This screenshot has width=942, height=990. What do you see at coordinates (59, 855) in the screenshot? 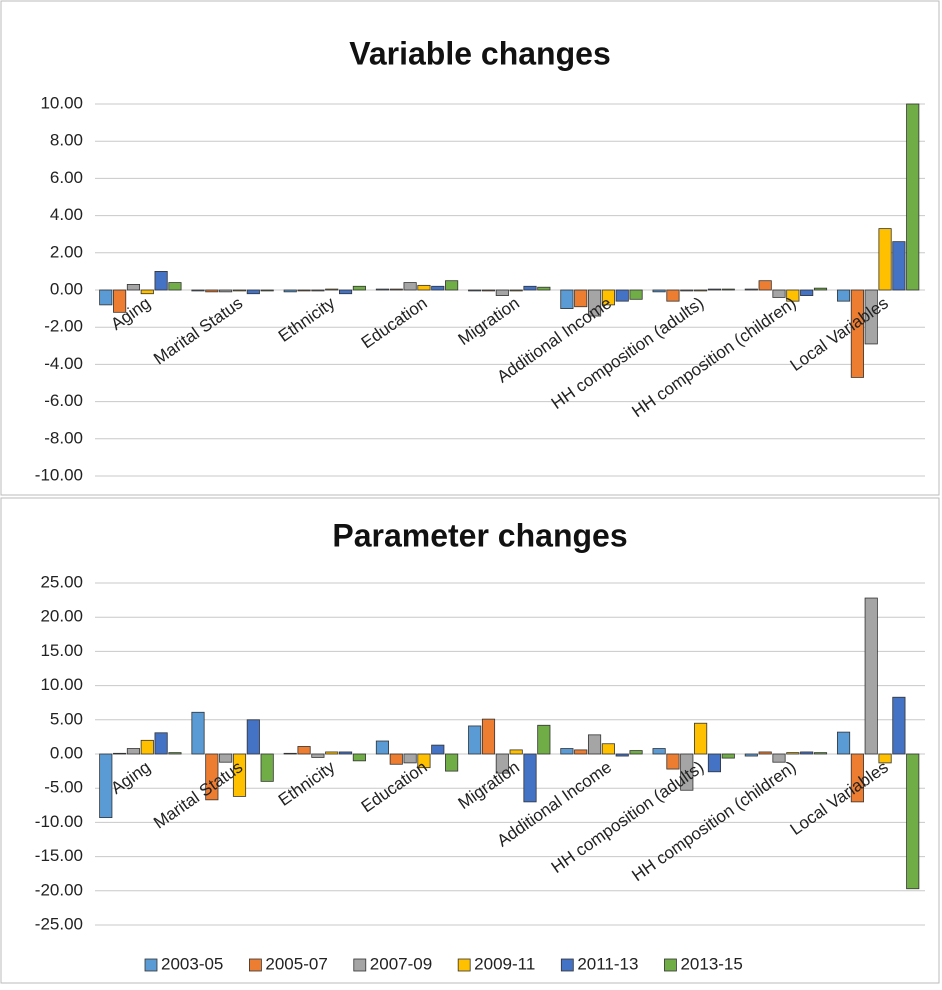
I see `y-tick-label: -15.00` at bounding box center [59, 855].